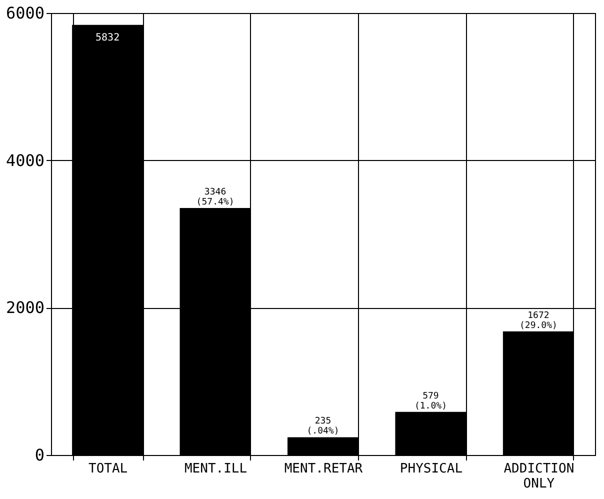 The image size is (604, 499). I want to click on y-tick-label: 2000, so click(25, 308).